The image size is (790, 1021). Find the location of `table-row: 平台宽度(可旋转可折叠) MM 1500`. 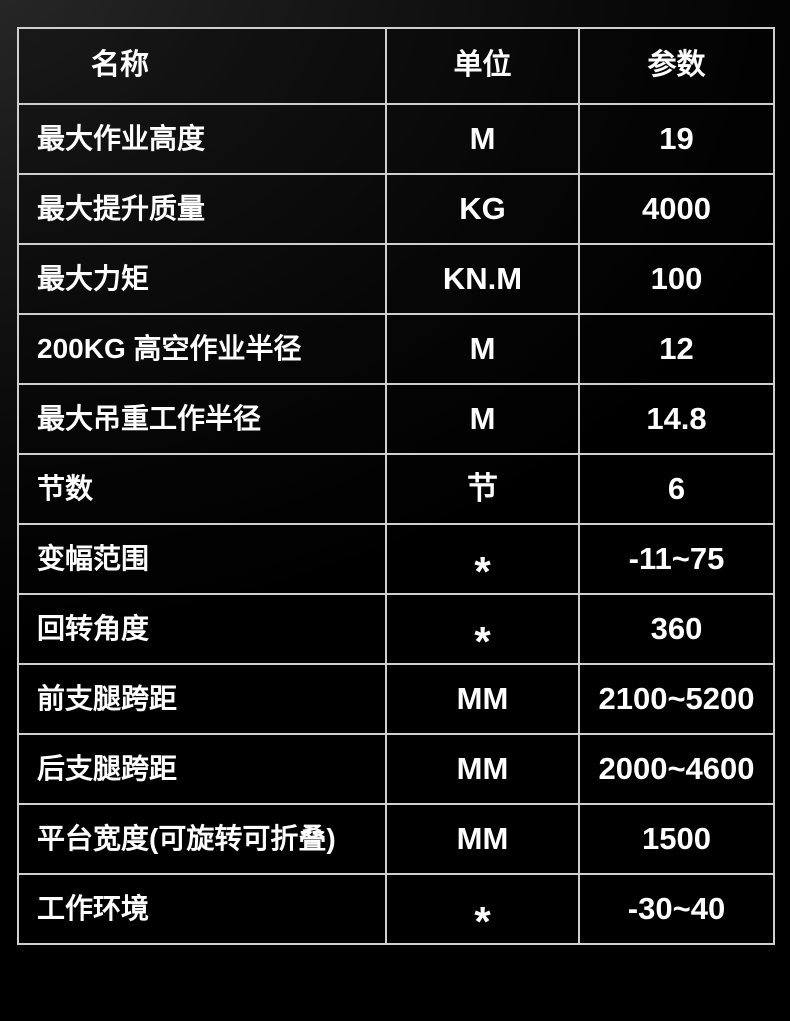

table-row: 平台宽度(可旋转可折叠) MM 1500 is located at coordinates (396, 839).